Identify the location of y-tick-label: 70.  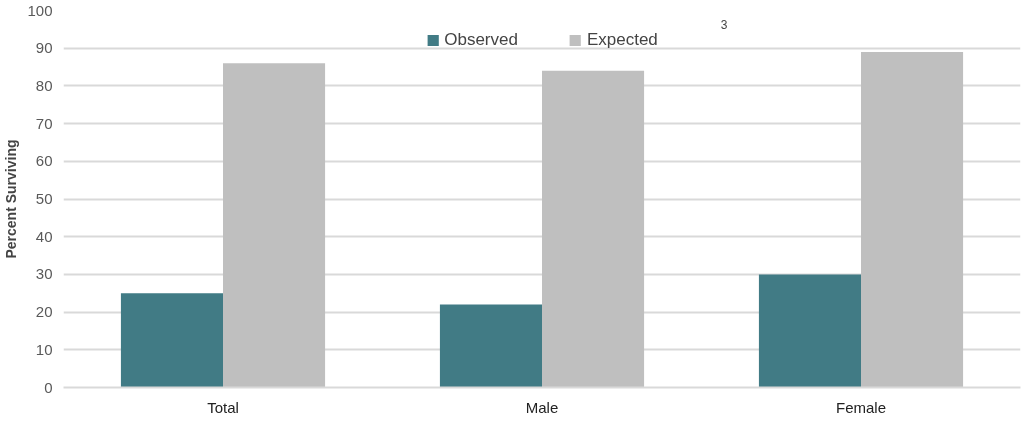
(44, 123).